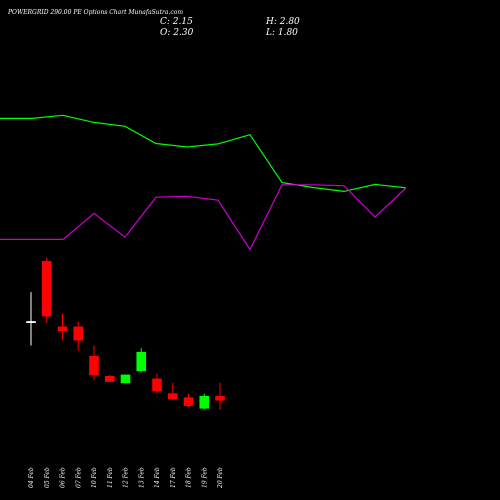 This screenshot has width=500, height=500. I want to click on x-tick-label: 18 Feb, so click(189, 477).